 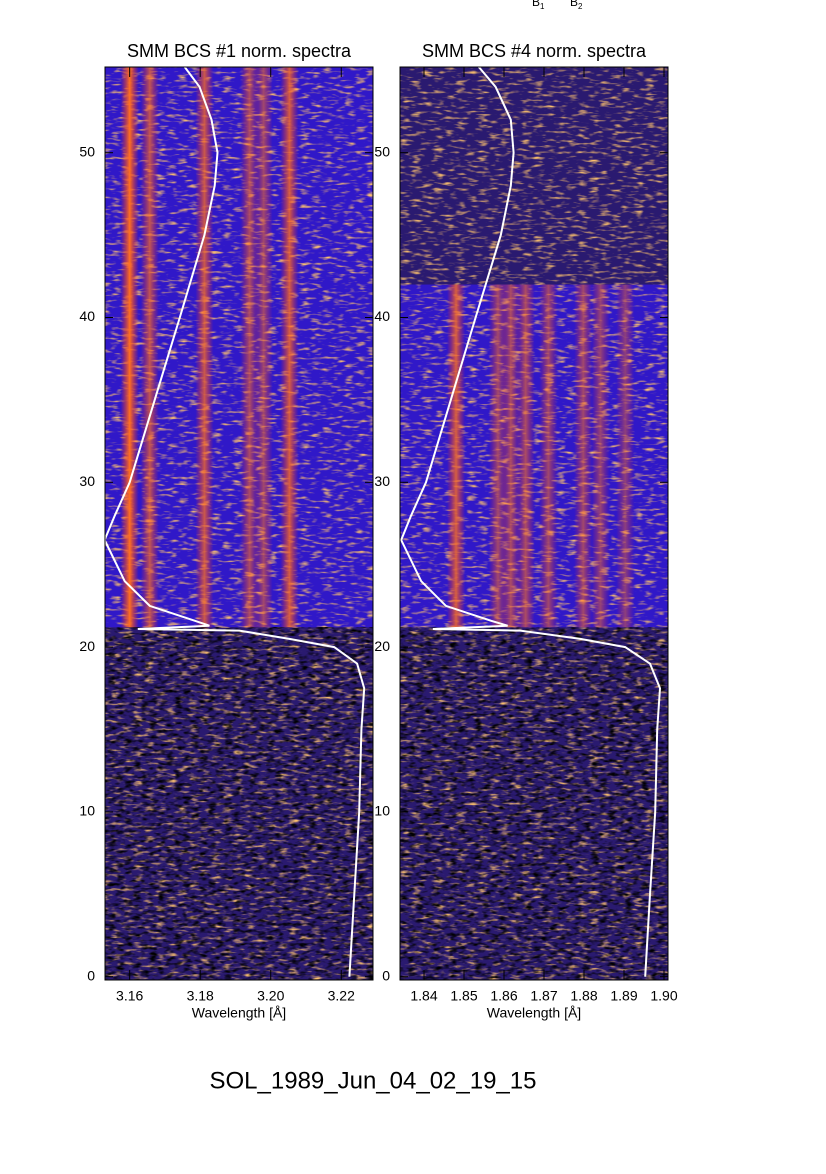 I want to click on x-tick-label: 1.85, so click(x=463, y=996).